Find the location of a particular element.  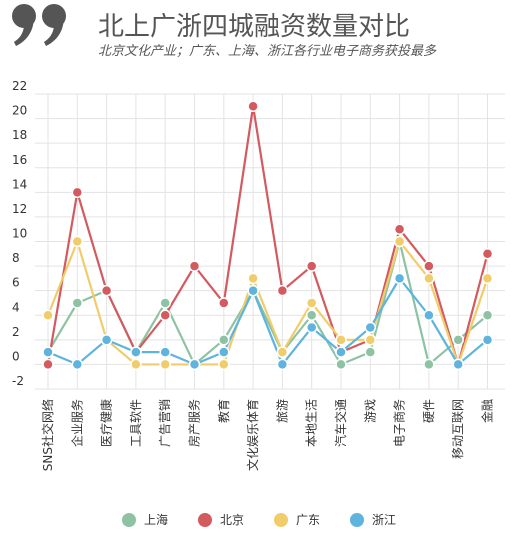

legend-label: 浙江 is located at coordinates (384, 520).